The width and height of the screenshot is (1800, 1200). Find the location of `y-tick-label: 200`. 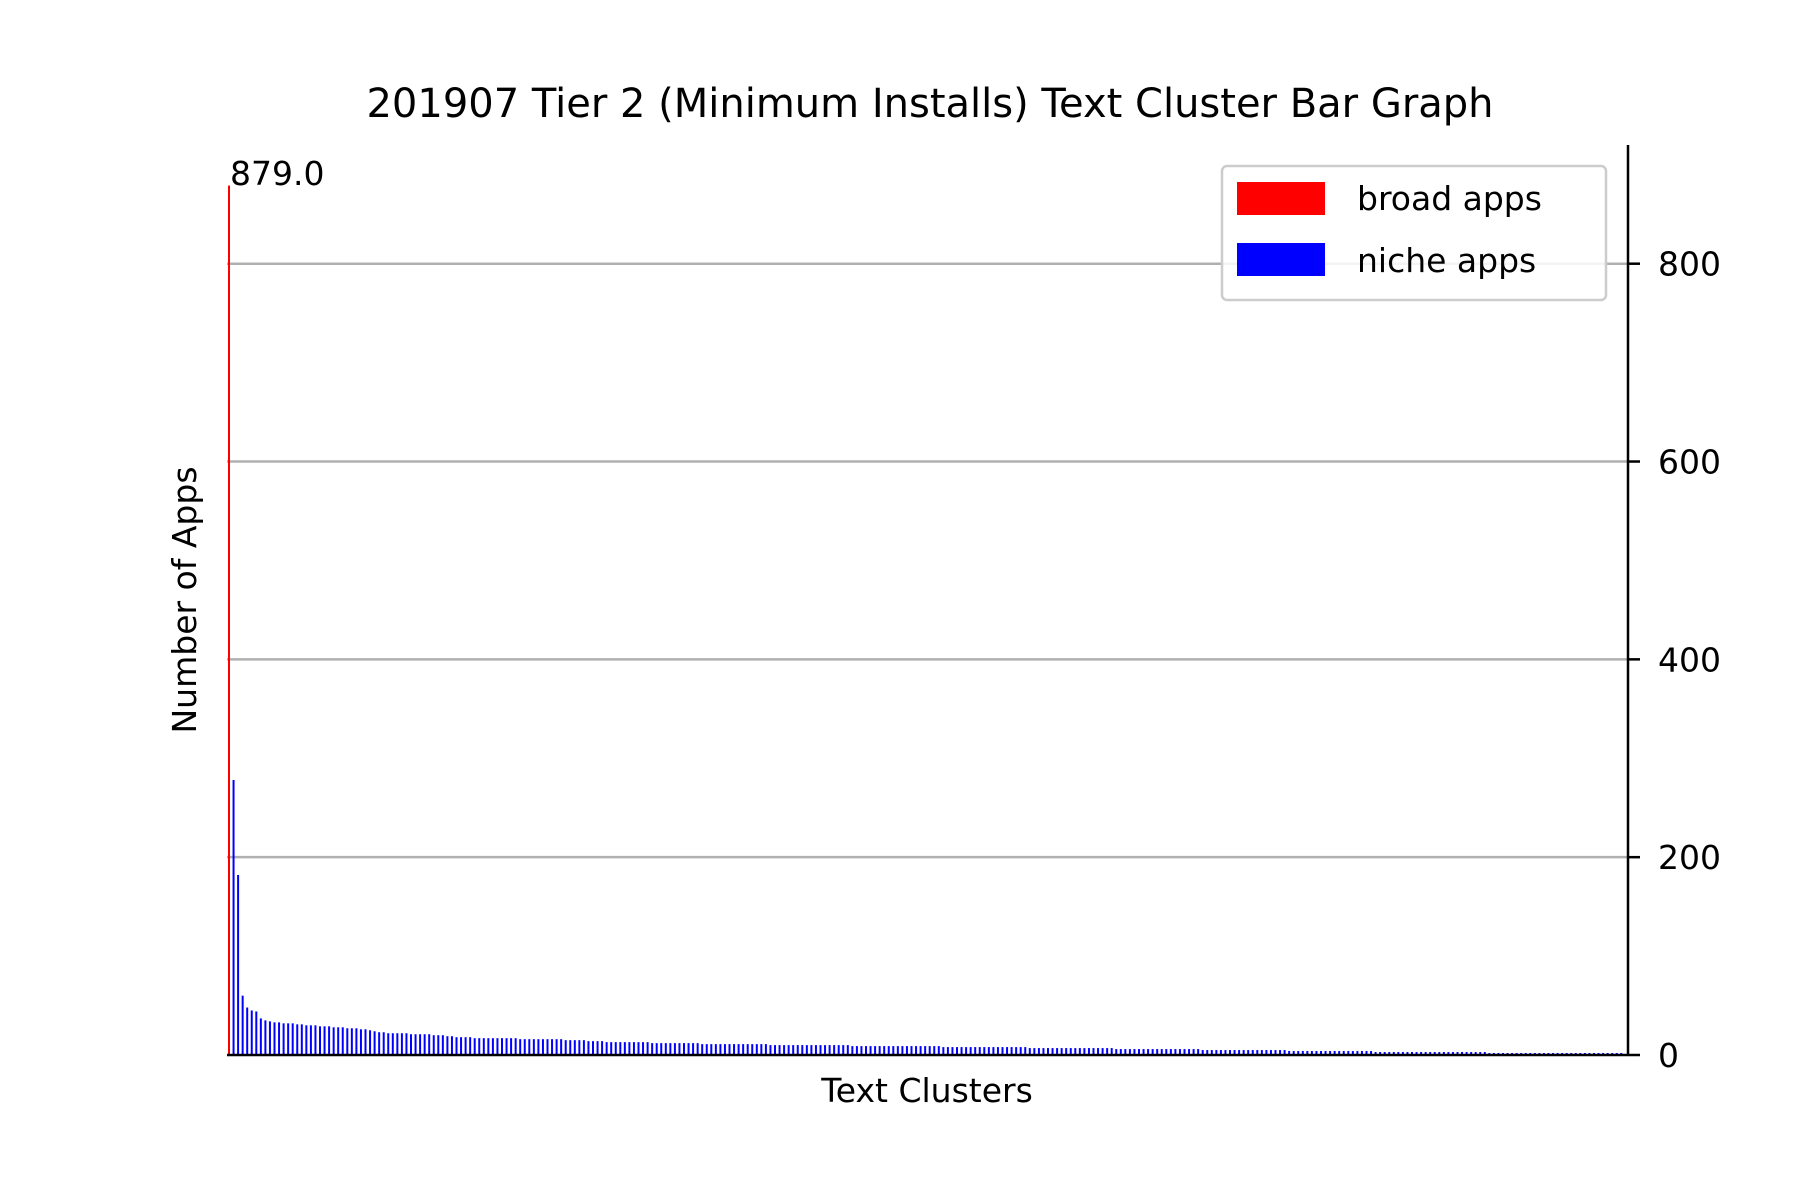

y-tick-label: 200 is located at coordinates (1689, 857).